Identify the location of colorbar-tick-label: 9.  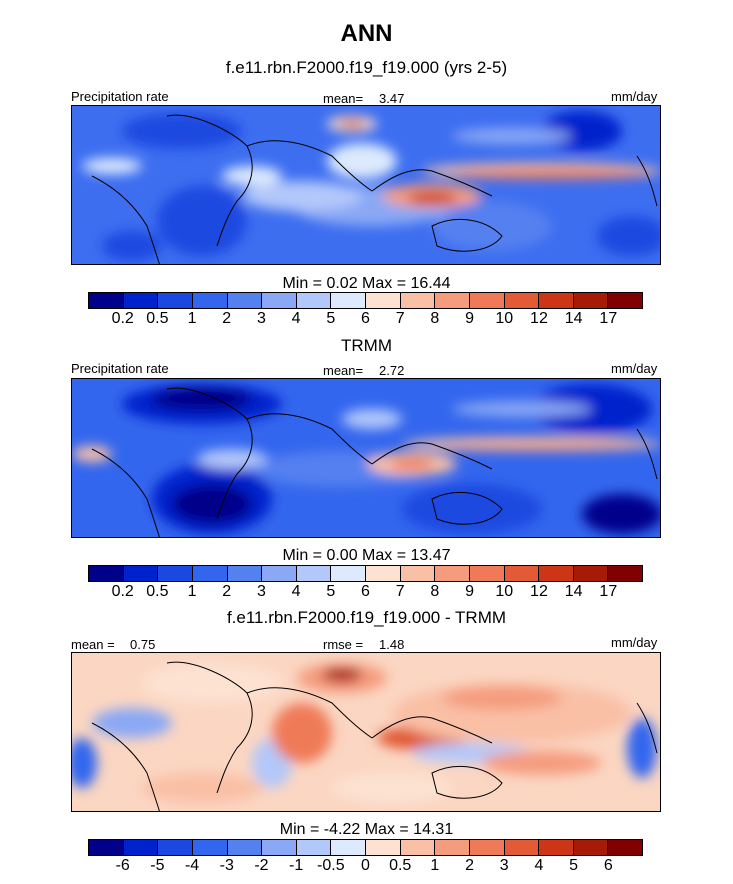
(470, 591).